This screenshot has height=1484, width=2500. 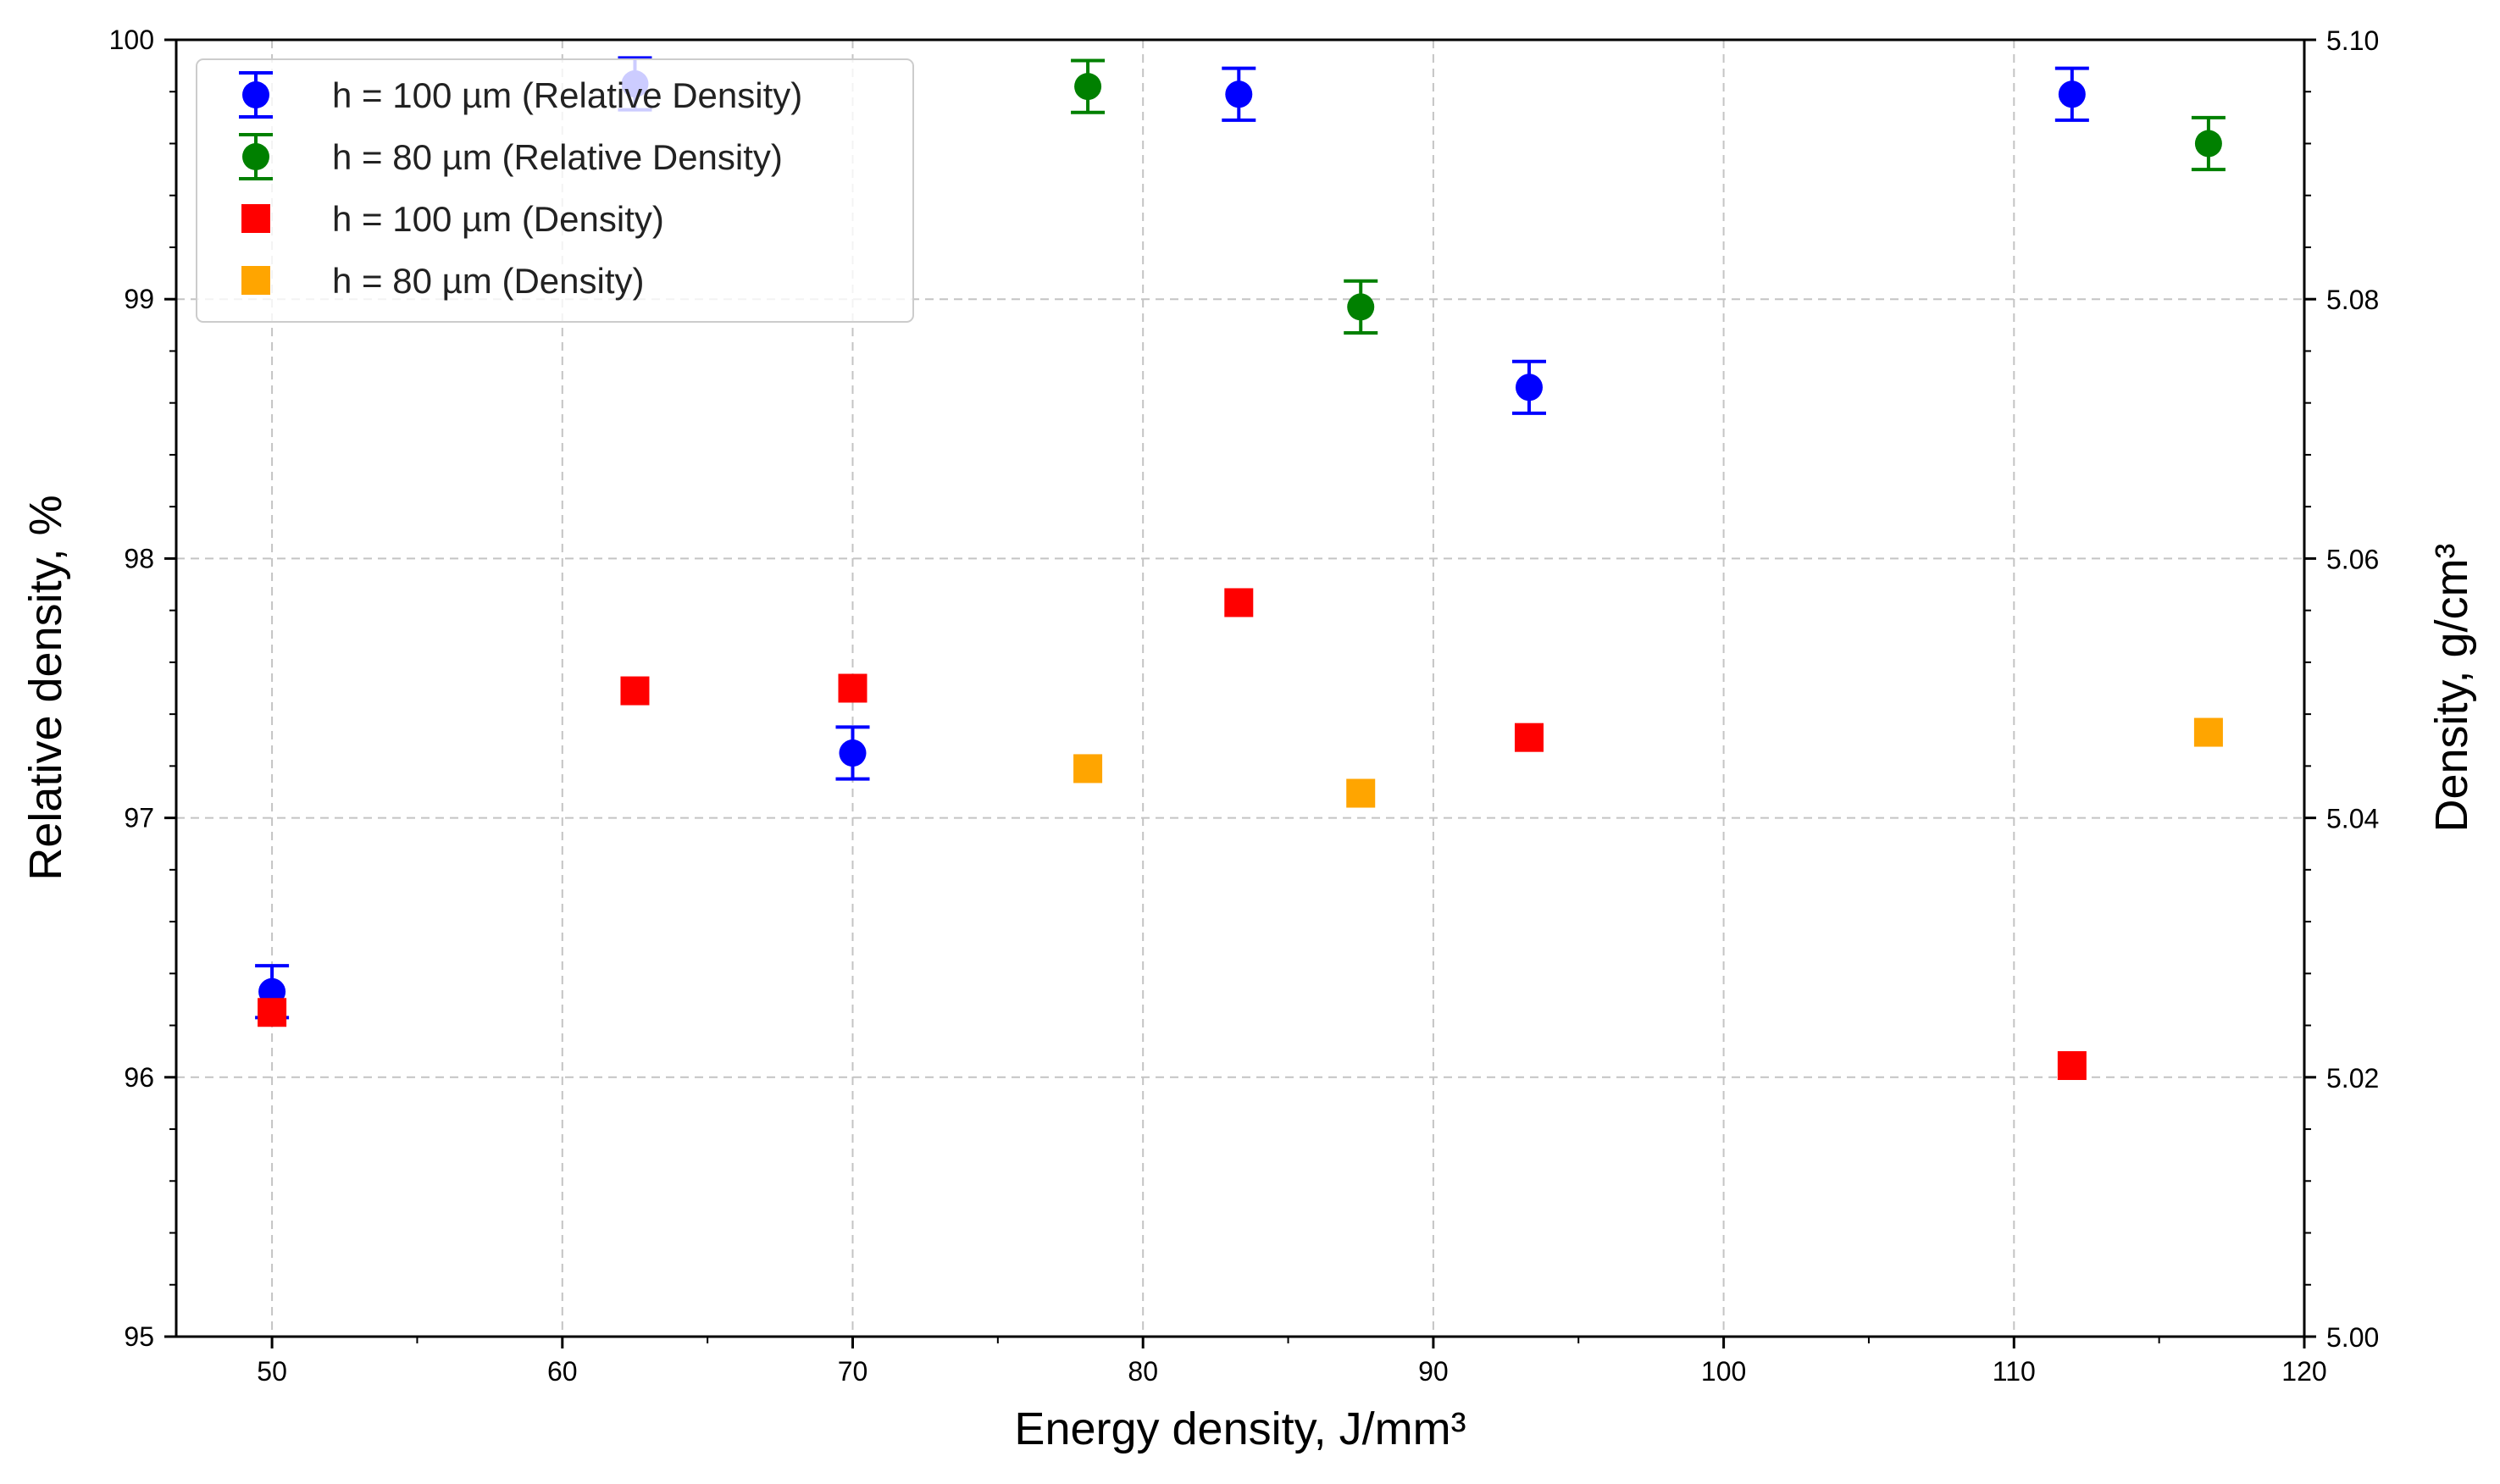 I want to click on left-y-tick-label: 100, so click(x=131, y=40).